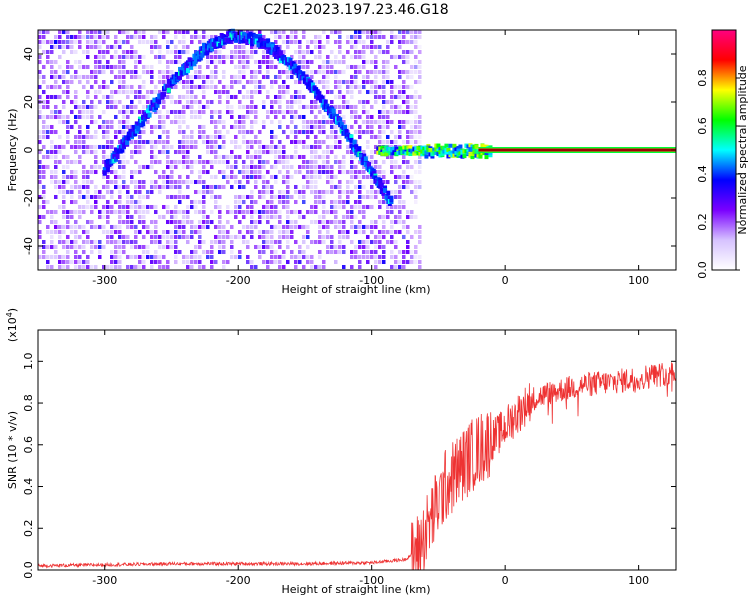 This screenshot has width=750, height=600. What do you see at coordinates (718, 174) in the screenshot?
I see `colorbar-ticks: 0.00.20.40.60.8` at bounding box center [718, 174].